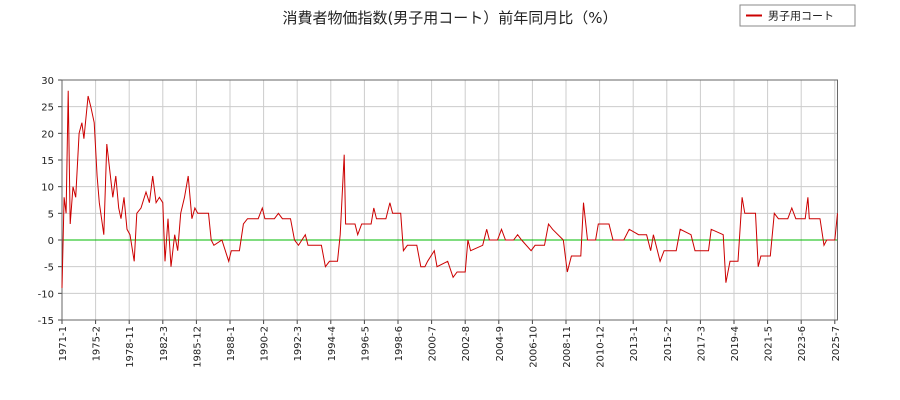 The width and height of the screenshot is (900, 400). I want to click on x-tick-label: 1998-6, so click(399, 343).